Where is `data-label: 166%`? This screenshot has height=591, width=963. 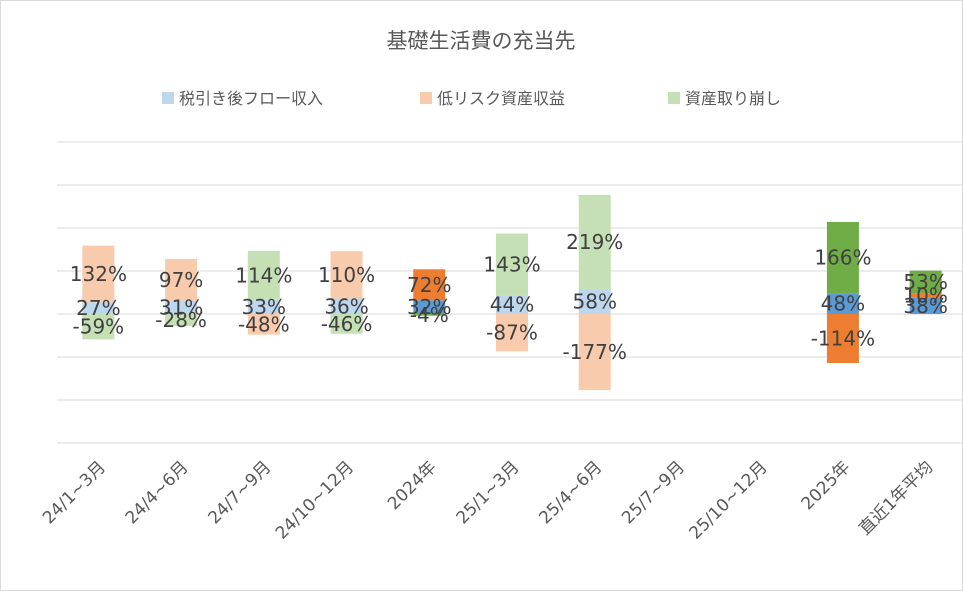
data-label: 166% is located at coordinates (842, 258).